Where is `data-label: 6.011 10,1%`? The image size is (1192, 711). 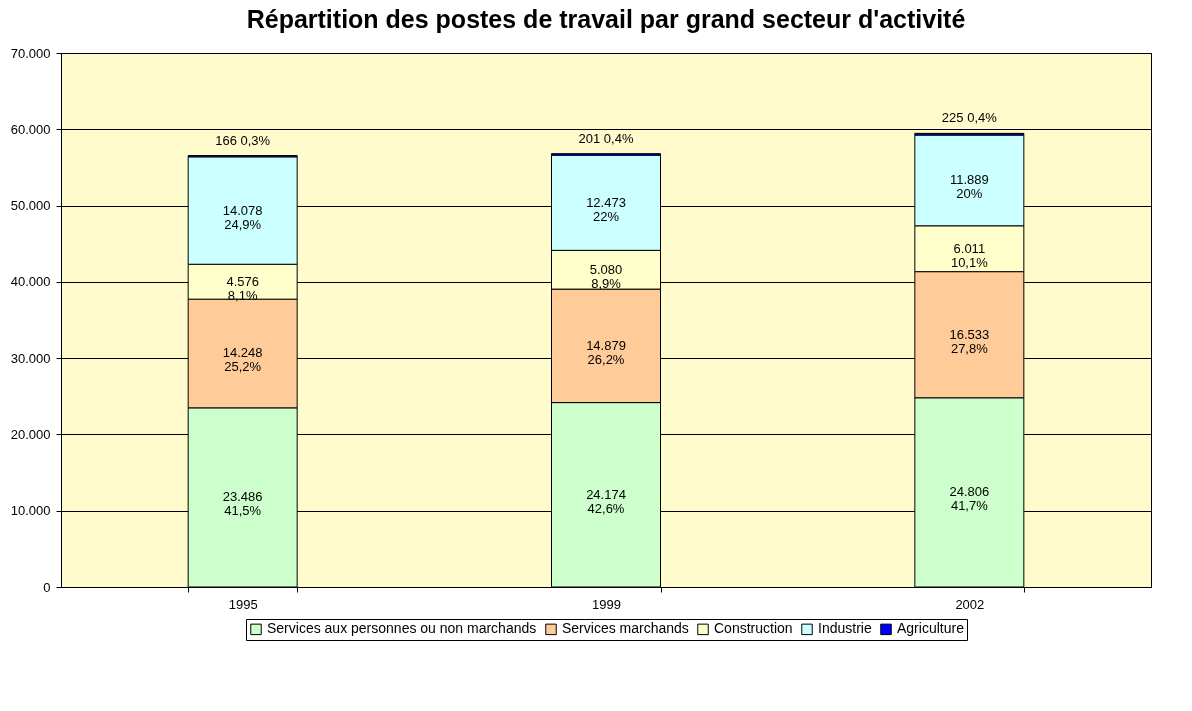 data-label: 6.011 10,1% is located at coordinates (969, 255).